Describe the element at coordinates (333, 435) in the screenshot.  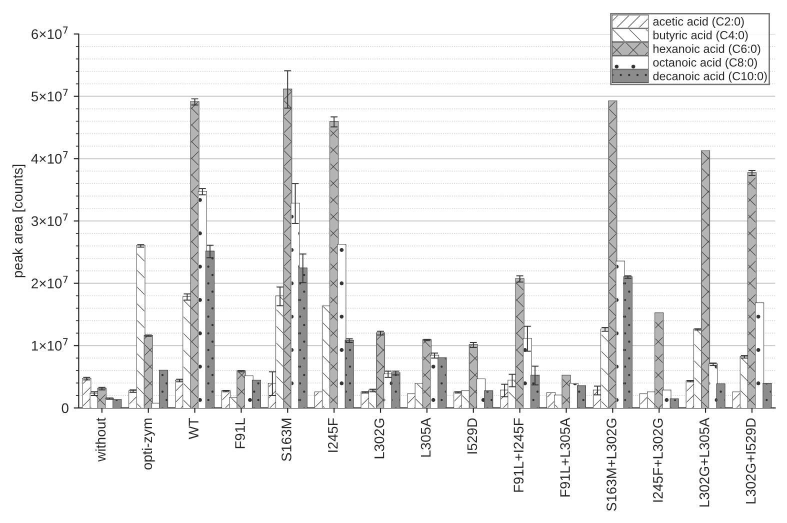
I see `x-tick-label: I245F` at that location.